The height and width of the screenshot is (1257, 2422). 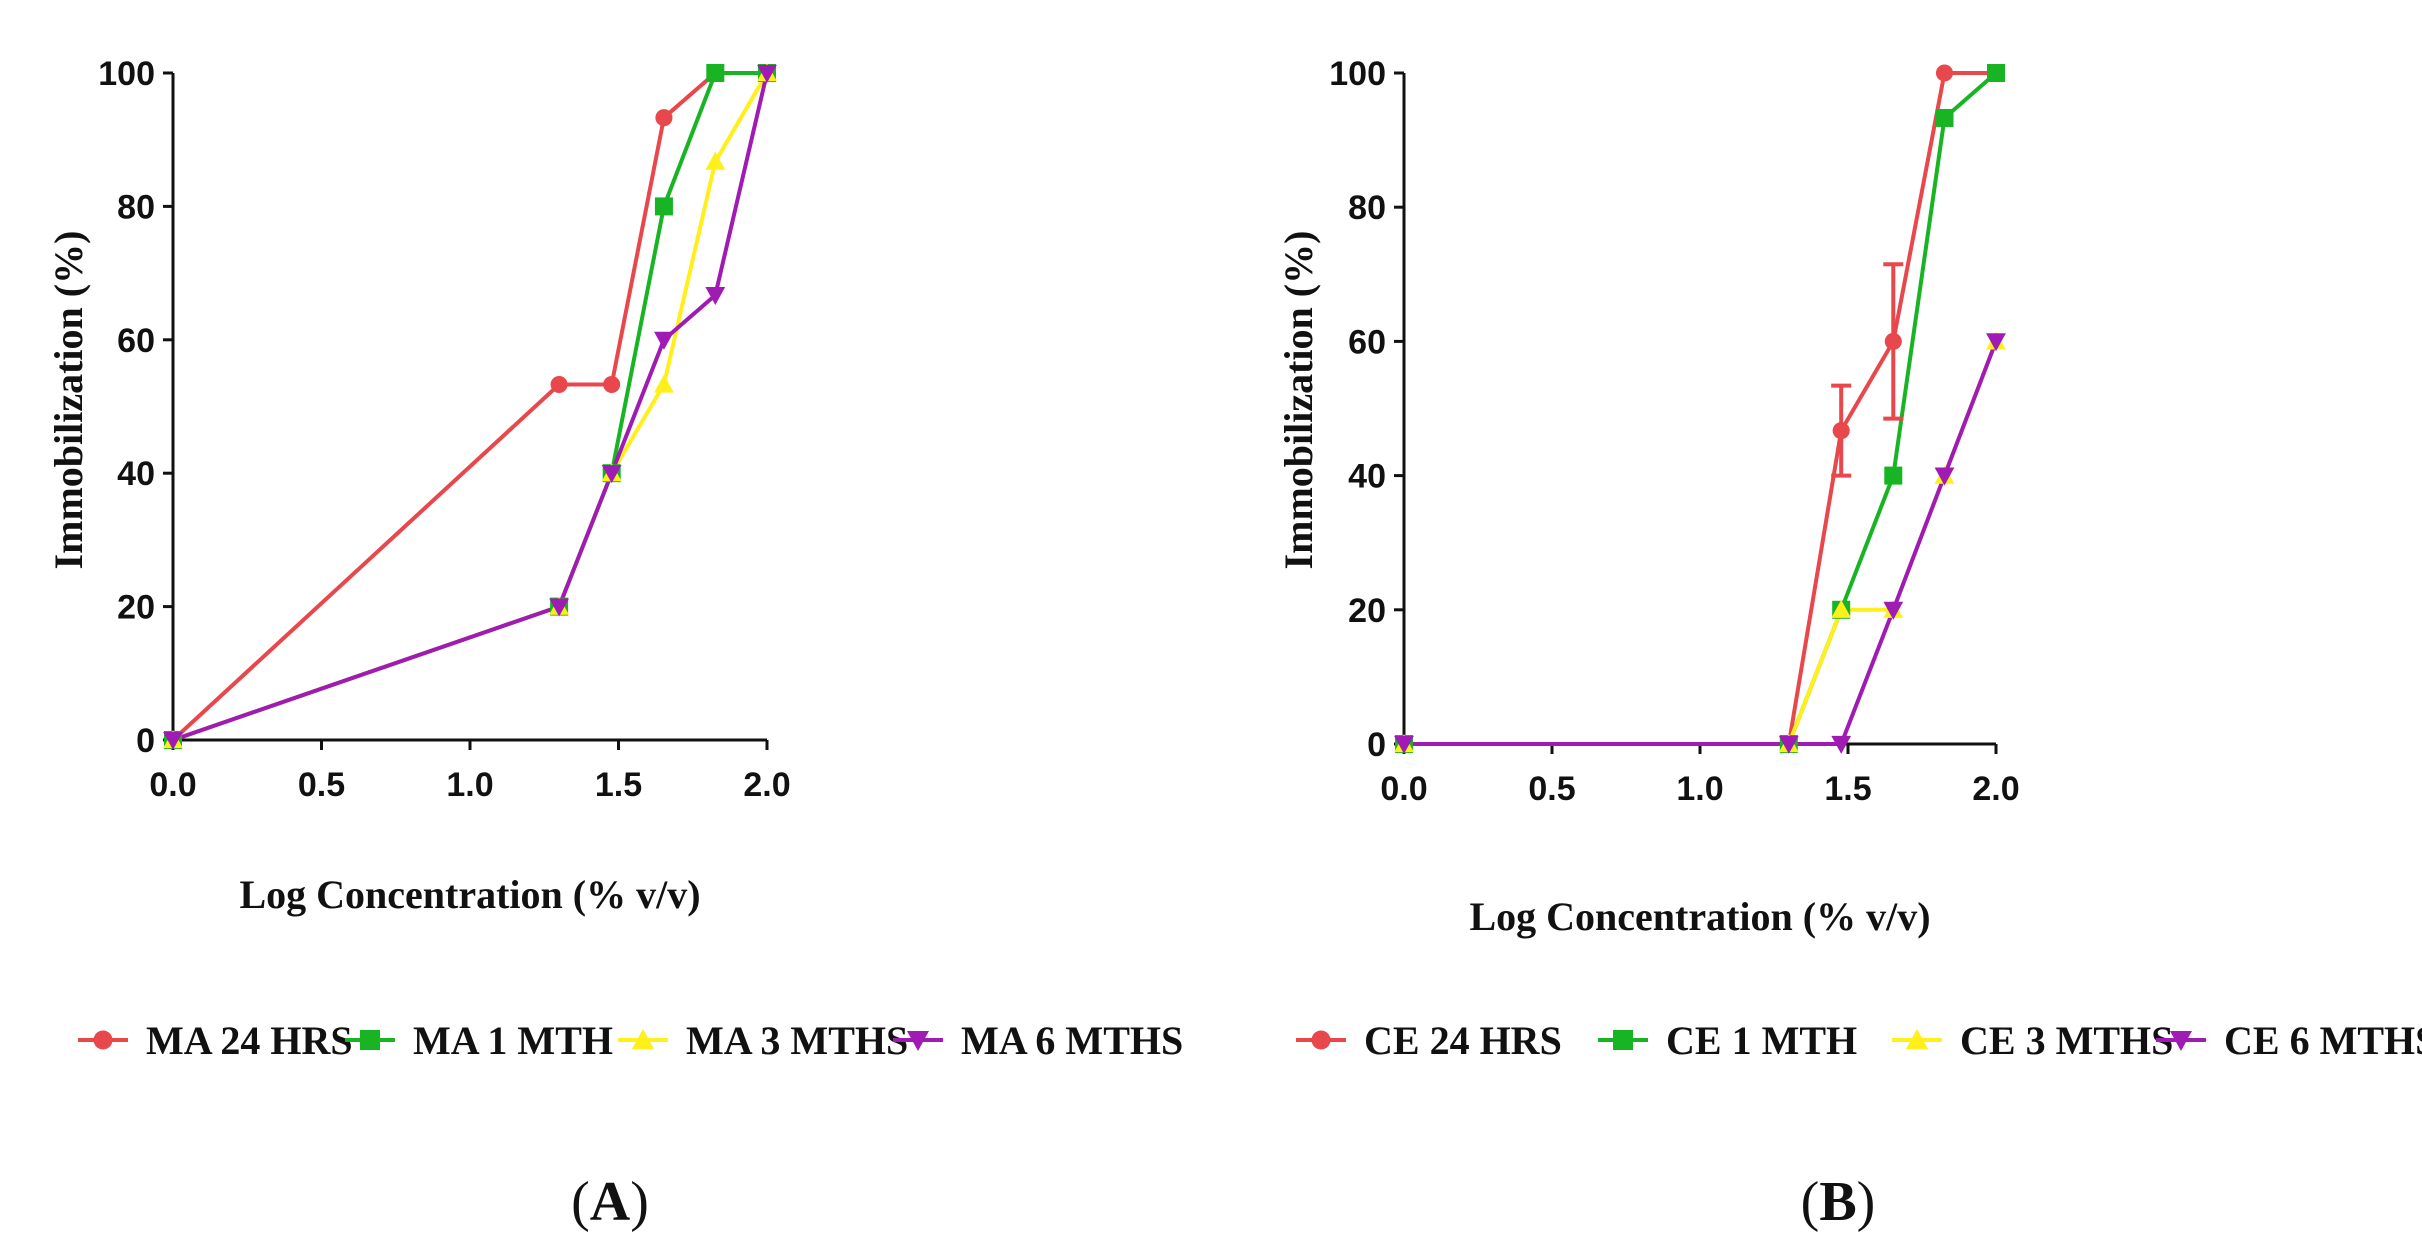 What do you see at coordinates (513, 1040) in the screenshot?
I see `legend-label: MA 1 MTH` at bounding box center [513, 1040].